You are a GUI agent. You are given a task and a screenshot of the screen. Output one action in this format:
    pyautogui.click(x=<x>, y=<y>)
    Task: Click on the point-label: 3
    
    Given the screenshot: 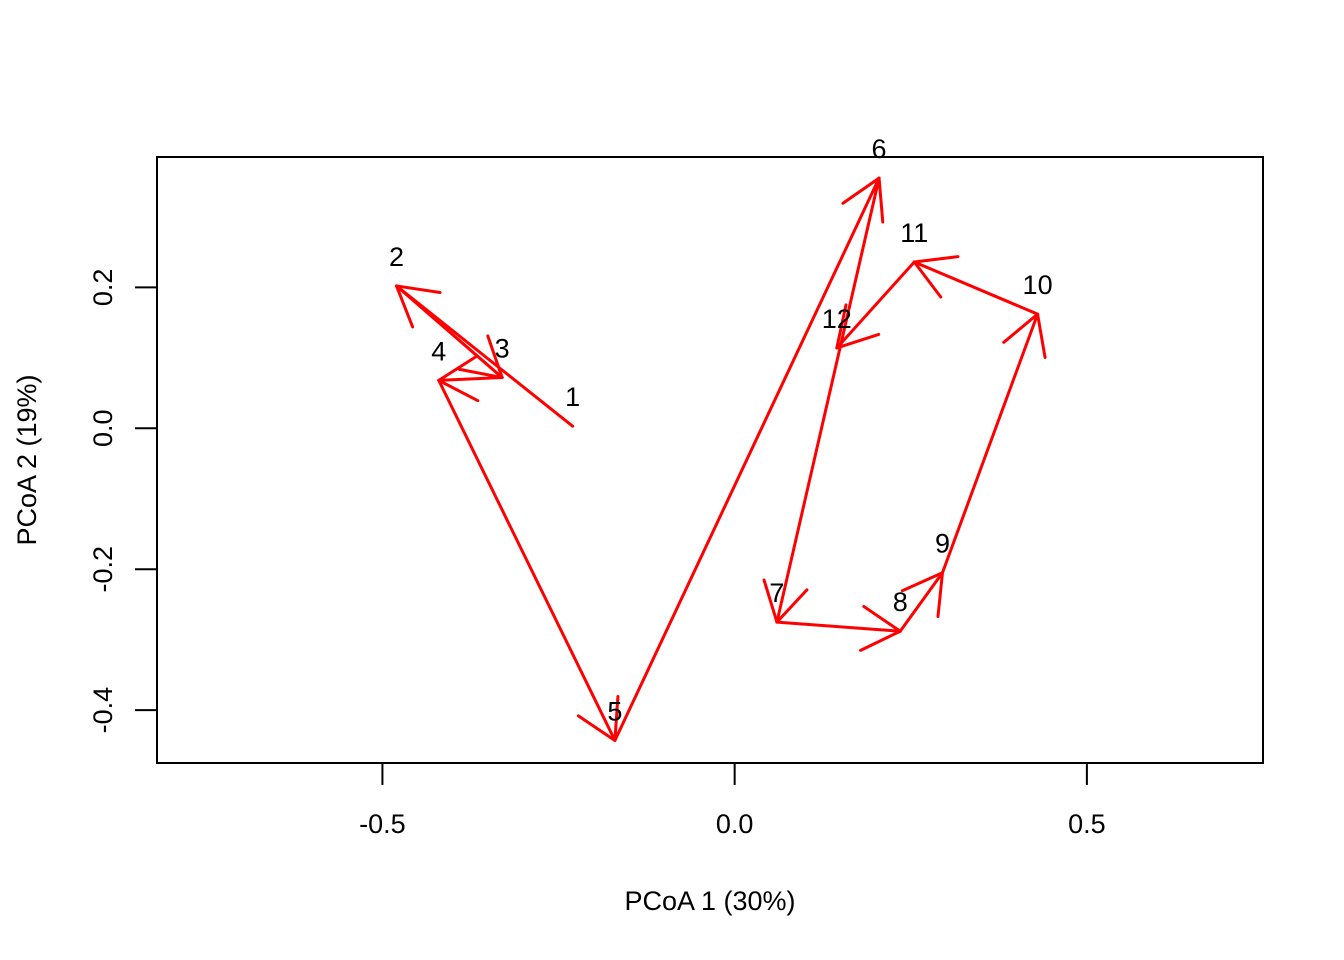 What is the action you would take?
    pyautogui.click(x=502, y=349)
    